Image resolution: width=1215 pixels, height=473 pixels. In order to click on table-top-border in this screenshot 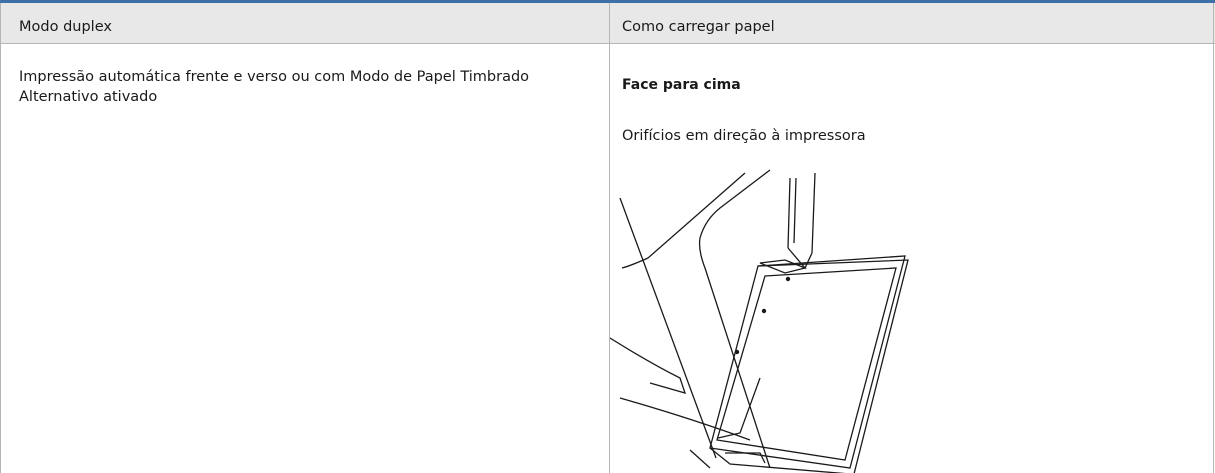, I will do `click(607, 1)`.